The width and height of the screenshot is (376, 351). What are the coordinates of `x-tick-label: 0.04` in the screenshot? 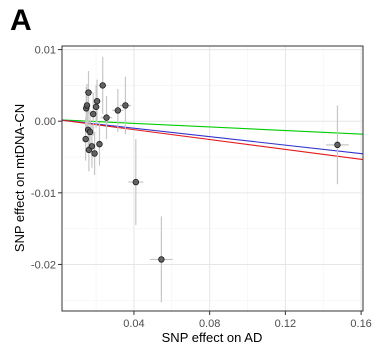 It's located at (133, 324).